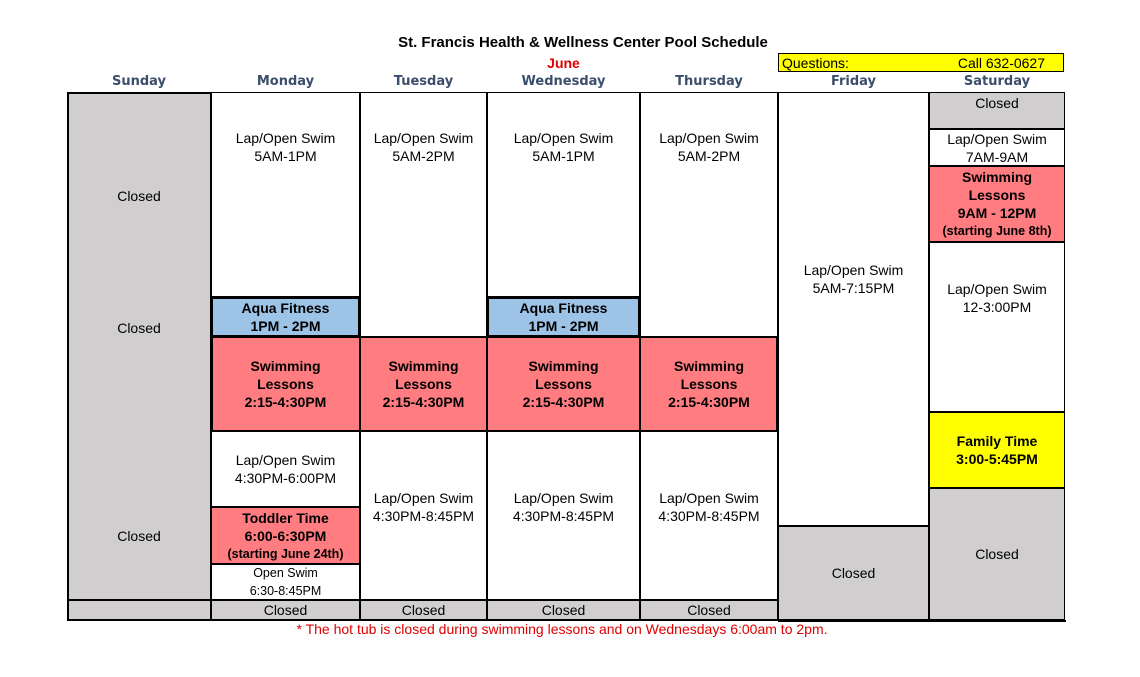  What do you see at coordinates (423, 610) in the screenshot?
I see `tuesday-closed: Closed` at bounding box center [423, 610].